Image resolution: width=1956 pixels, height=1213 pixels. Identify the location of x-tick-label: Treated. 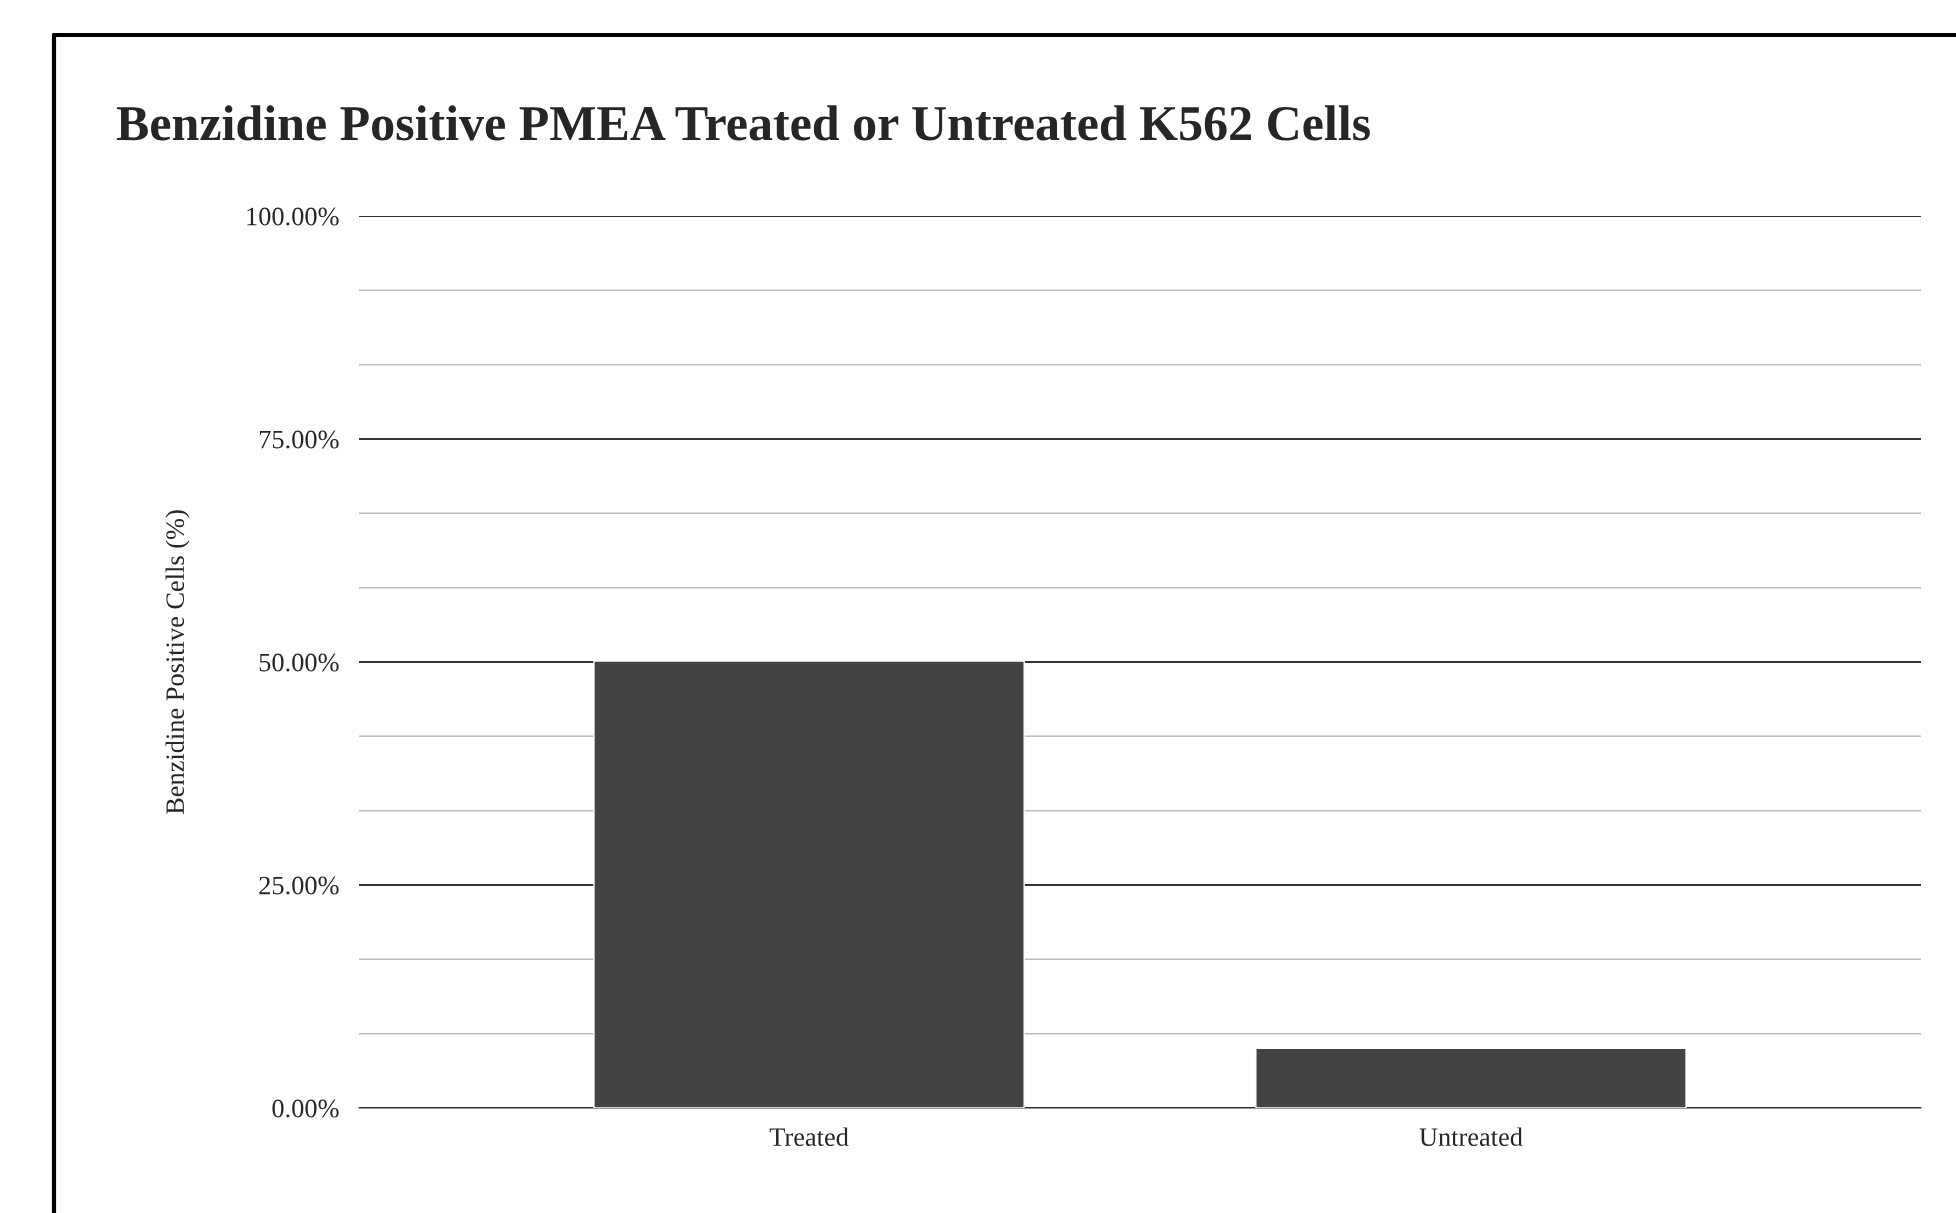
(809, 1137).